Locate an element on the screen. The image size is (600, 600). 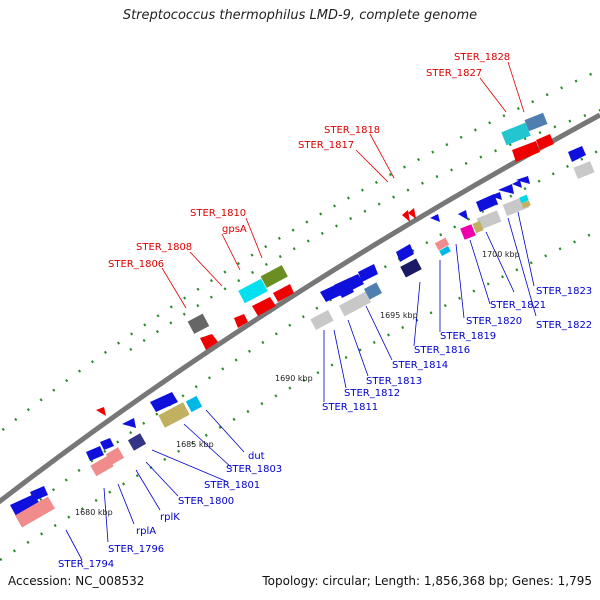
gene-red-arrow is located at coordinates (283, 293).